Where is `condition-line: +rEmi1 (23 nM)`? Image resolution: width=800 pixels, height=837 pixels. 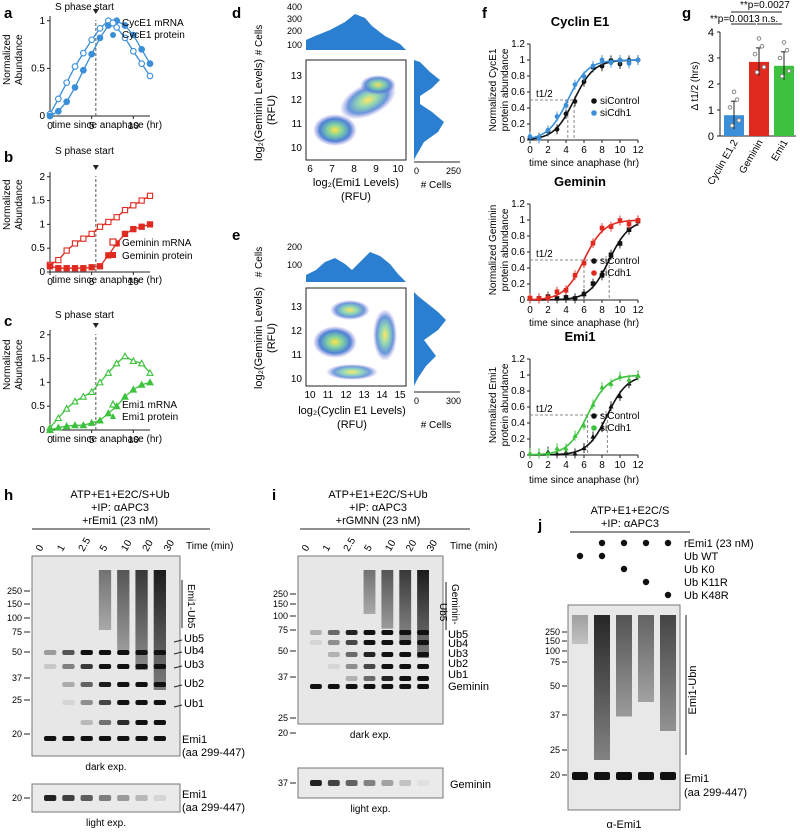 condition-line: +rEmi1 (23 nM) is located at coordinates (120, 521).